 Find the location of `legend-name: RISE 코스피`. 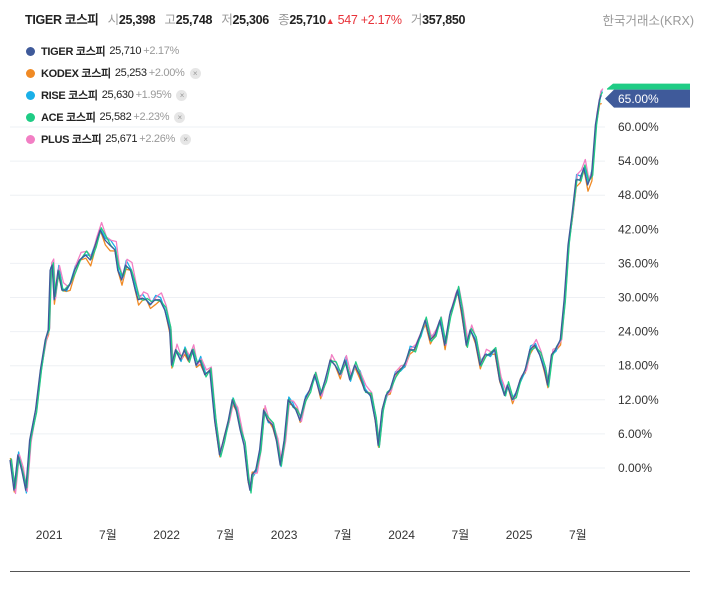

legend-name: RISE 코스피 is located at coordinates (69, 96).